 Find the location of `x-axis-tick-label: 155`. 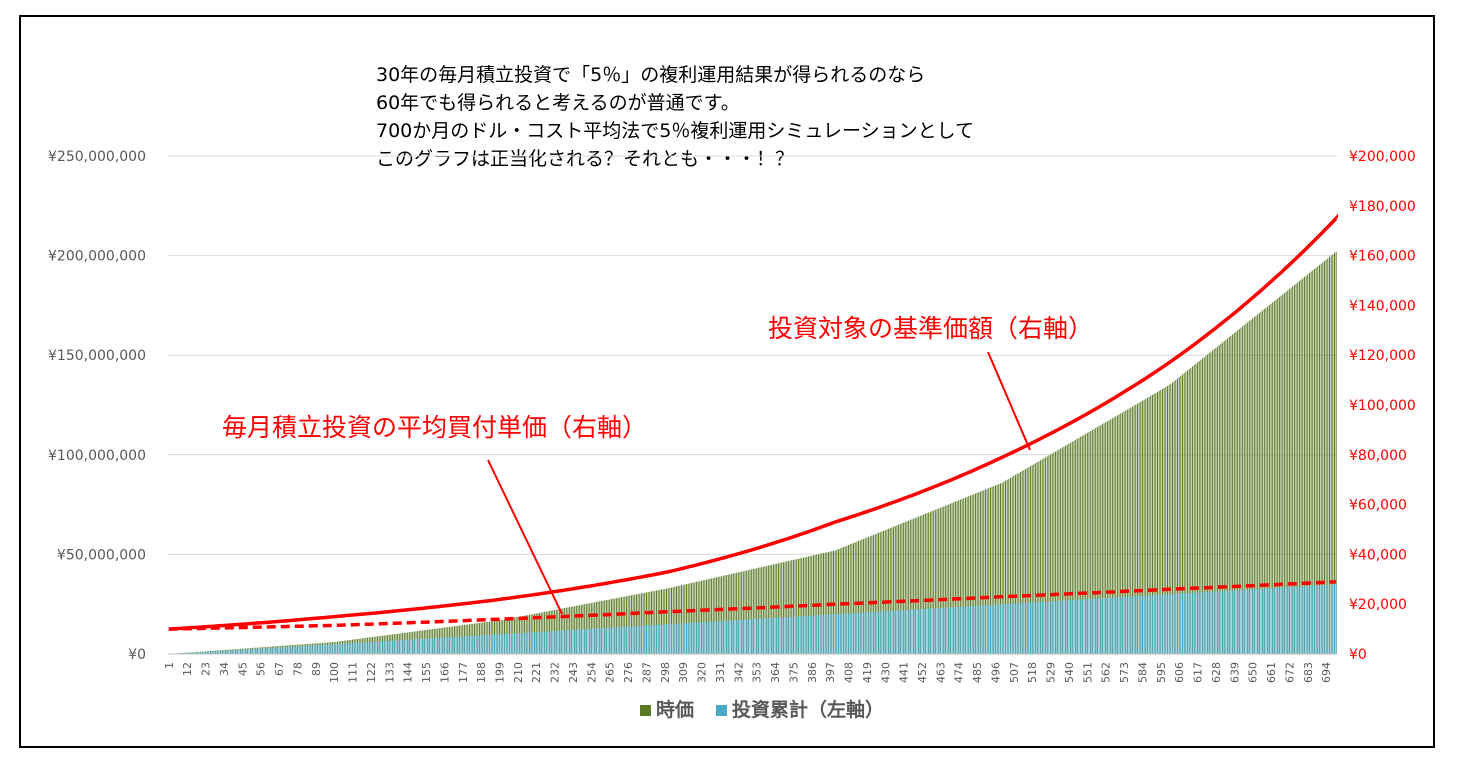

x-axis-tick-label: 155 is located at coordinates (426, 672).